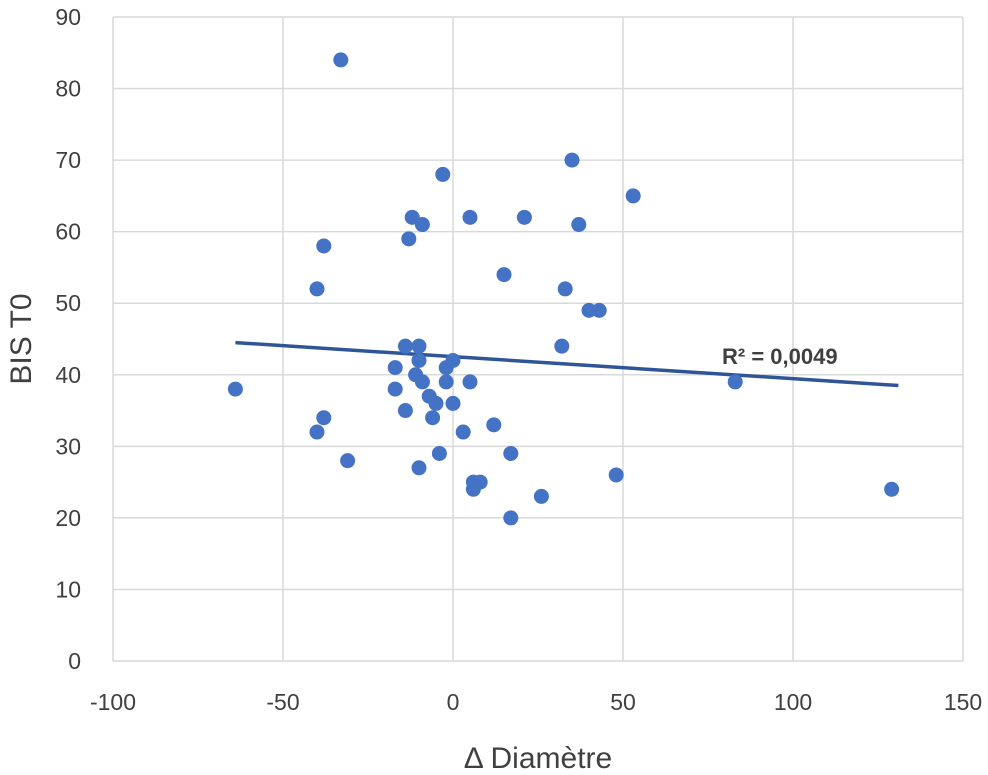  Describe the element at coordinates (68, 375) in the screenshot. I see `y-tick-label: 40` at that location.